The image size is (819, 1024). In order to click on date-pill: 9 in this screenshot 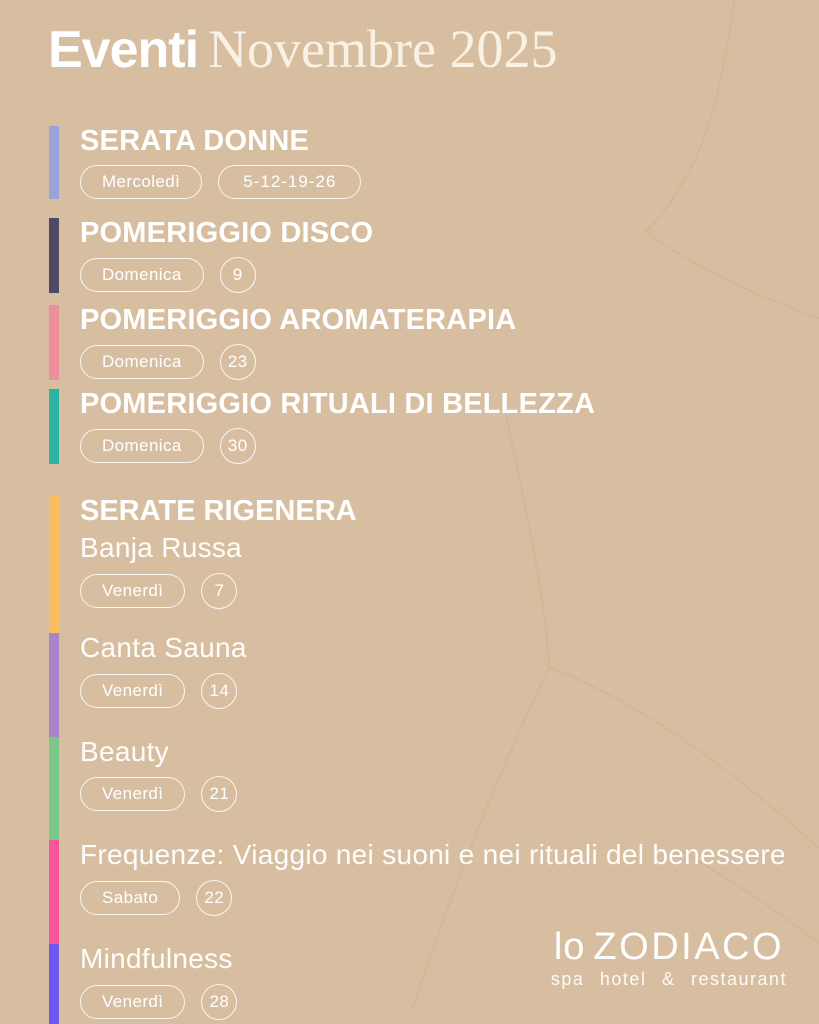, I will do `click(237, 275)`.